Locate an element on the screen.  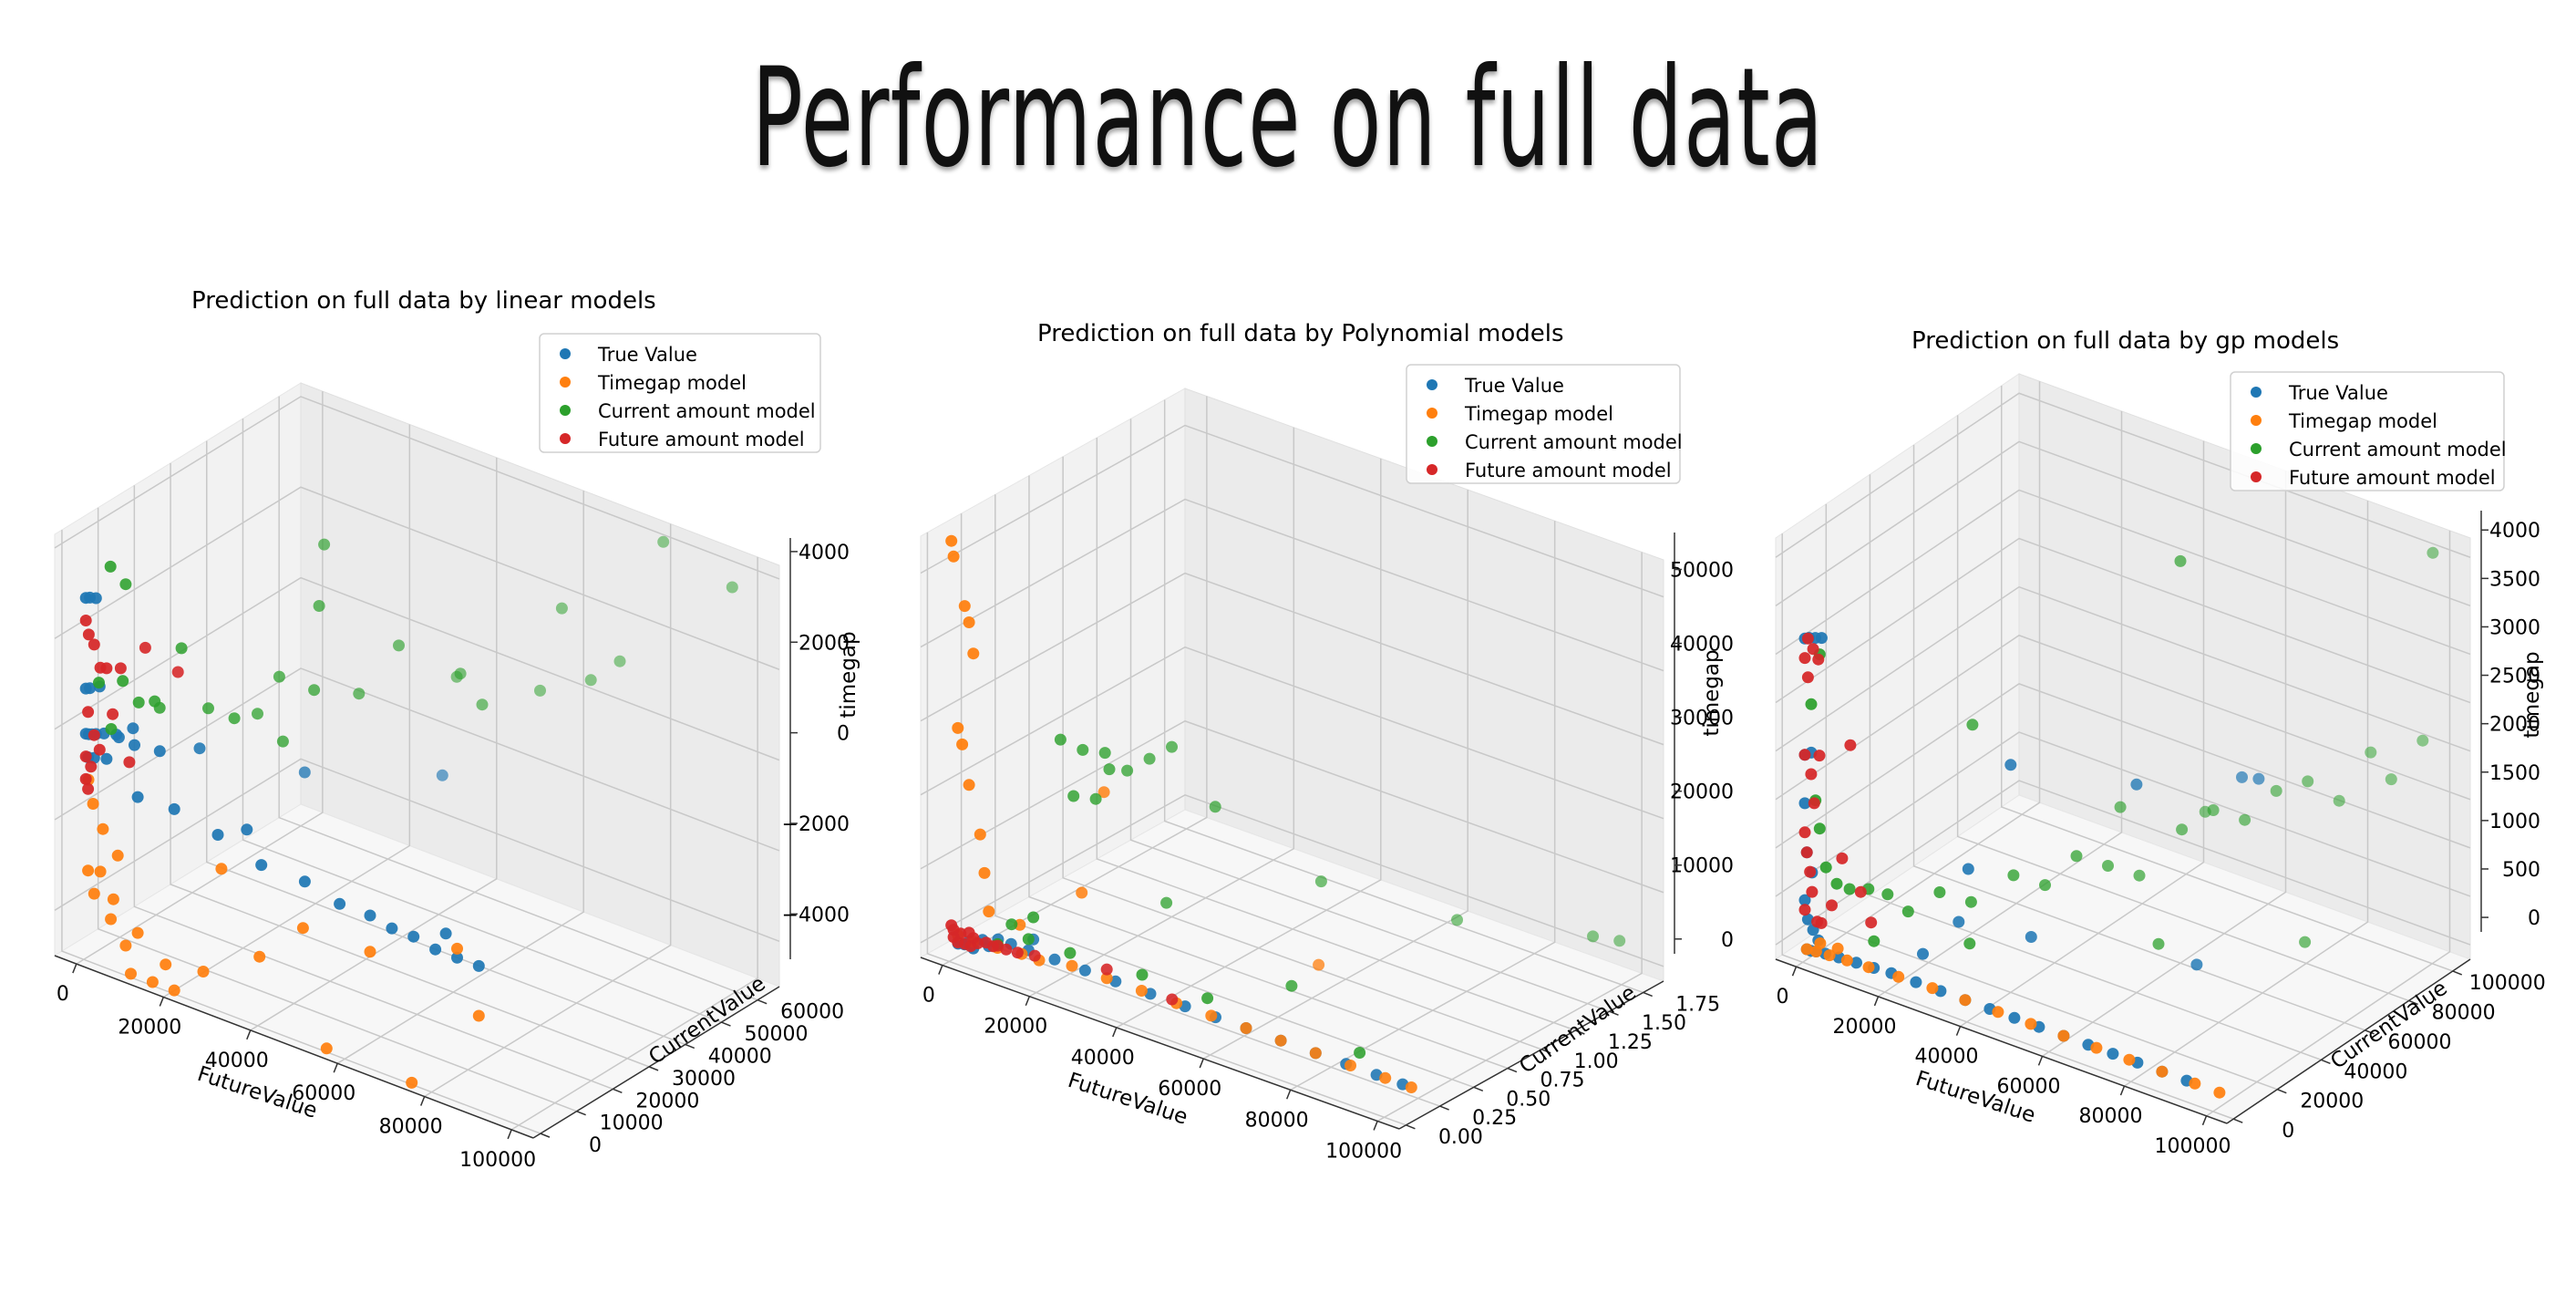
y-tick-label: 1.25 is located at coordinates (1630, 1042).